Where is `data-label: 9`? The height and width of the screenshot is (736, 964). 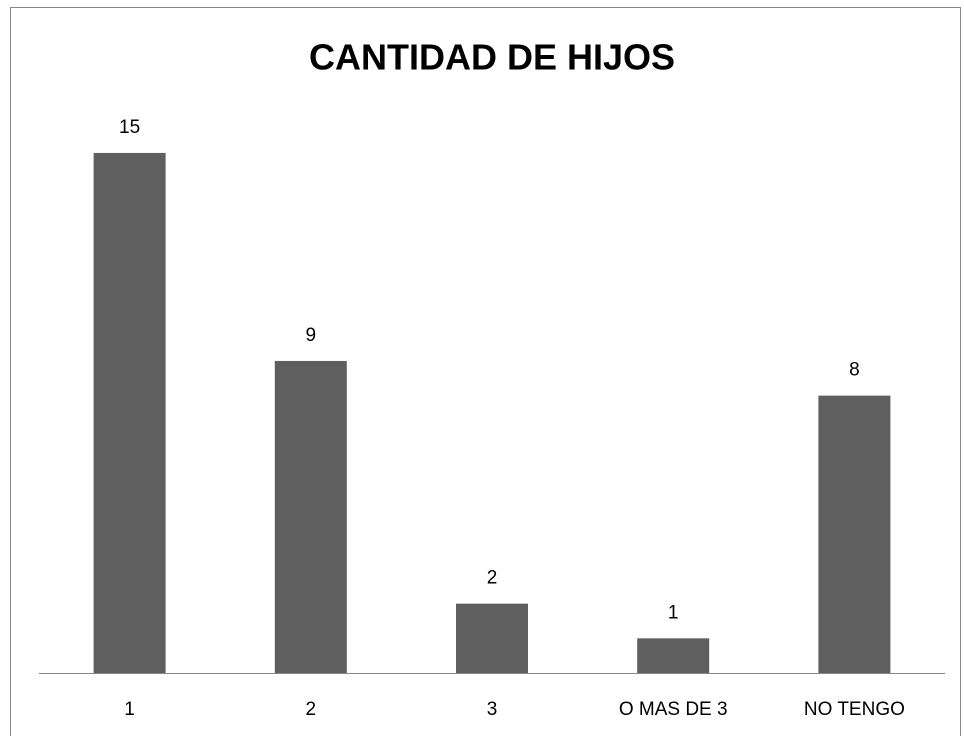
data-label: 9 is located at coordinates (311, 335).